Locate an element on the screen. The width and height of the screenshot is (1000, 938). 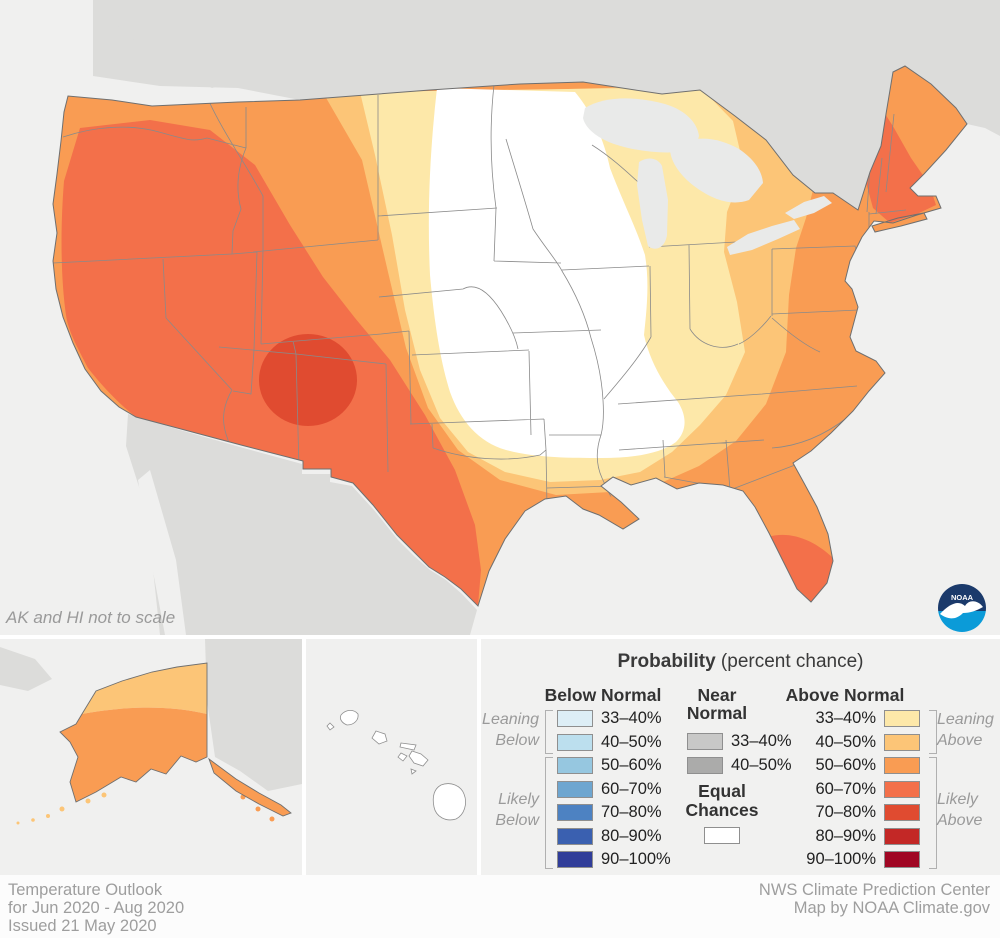
lake-erie is located at coordinates (763, 237).